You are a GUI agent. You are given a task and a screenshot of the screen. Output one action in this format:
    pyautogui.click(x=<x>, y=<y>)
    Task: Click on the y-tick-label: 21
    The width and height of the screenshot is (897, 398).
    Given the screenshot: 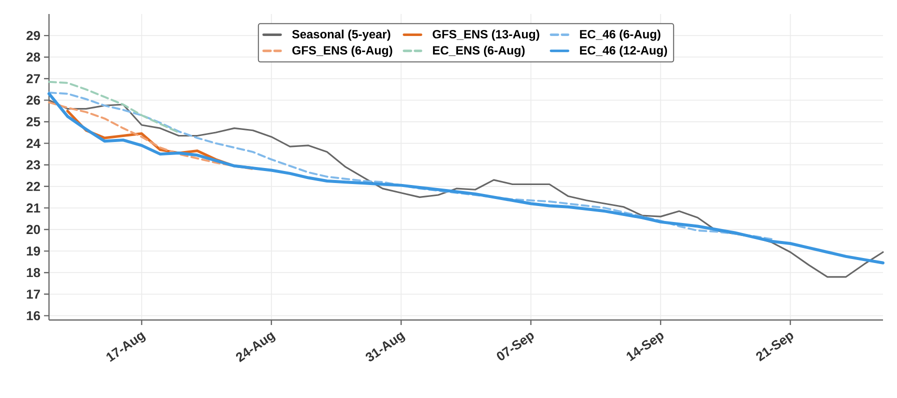 What is the action you would take?
    pyautogui.click(x=33, y=207)
    